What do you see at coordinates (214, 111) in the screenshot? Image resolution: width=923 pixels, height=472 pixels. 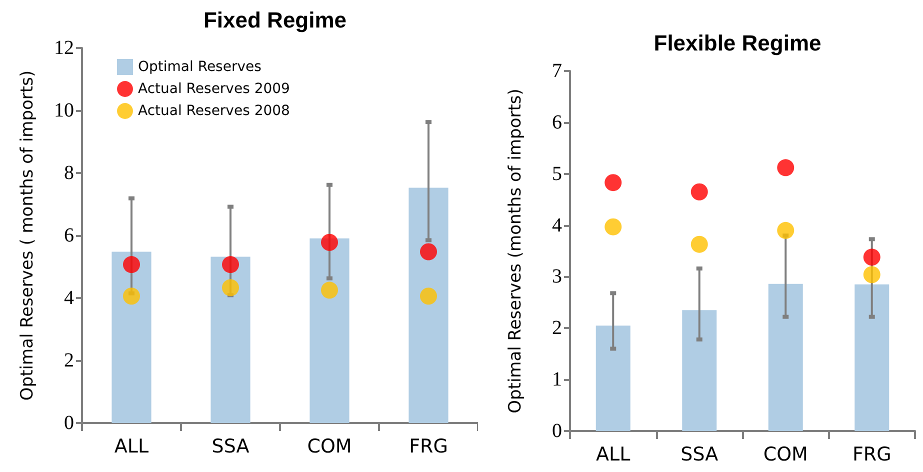 I see `legend-label: Actual Reserves 2008` at bounding box center [214, 111].